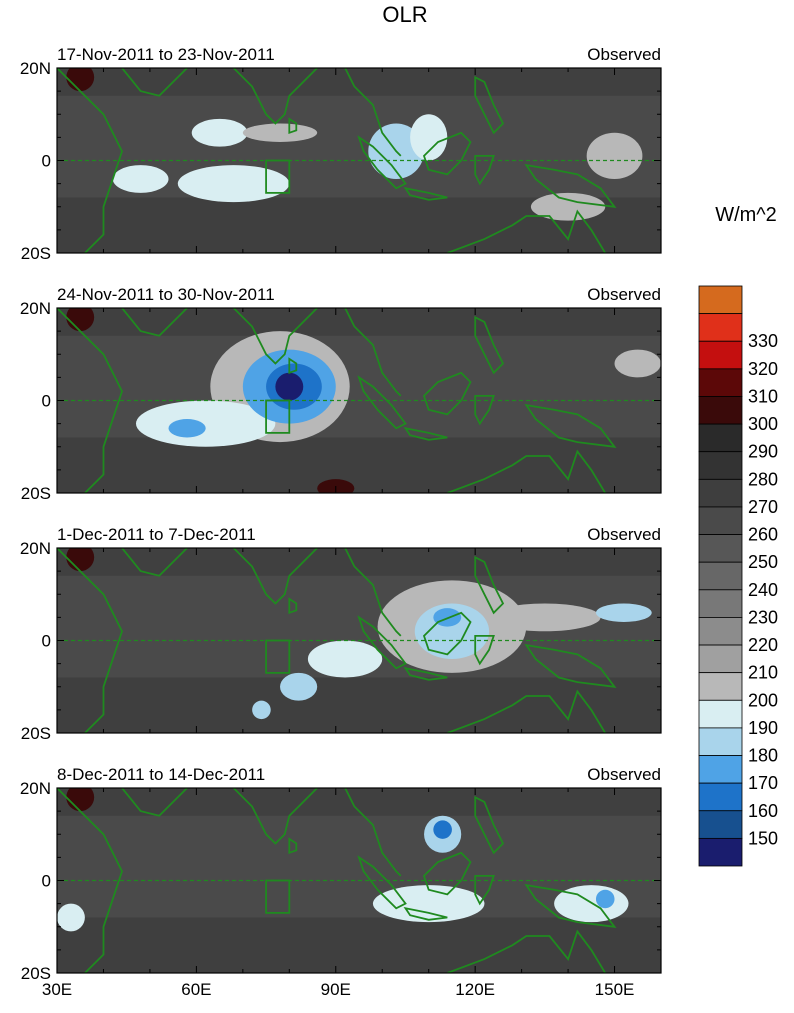 This screenshot has width=794, height=1013. What do you see at coordinates (763, 838) in the screenshot?
I see `colorbar-label: 150` at bounding box center [763, 838].